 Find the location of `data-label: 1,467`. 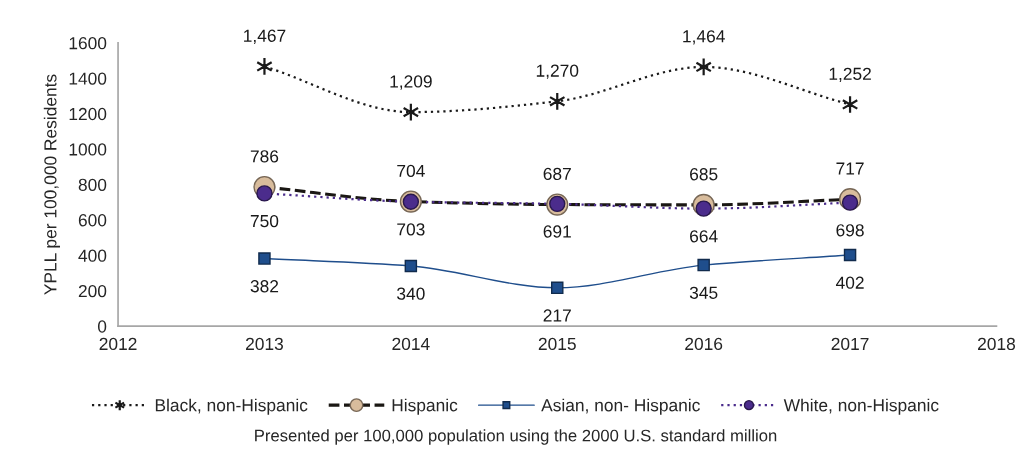

data-label: 1,467 is located at coordinates (265, 36).